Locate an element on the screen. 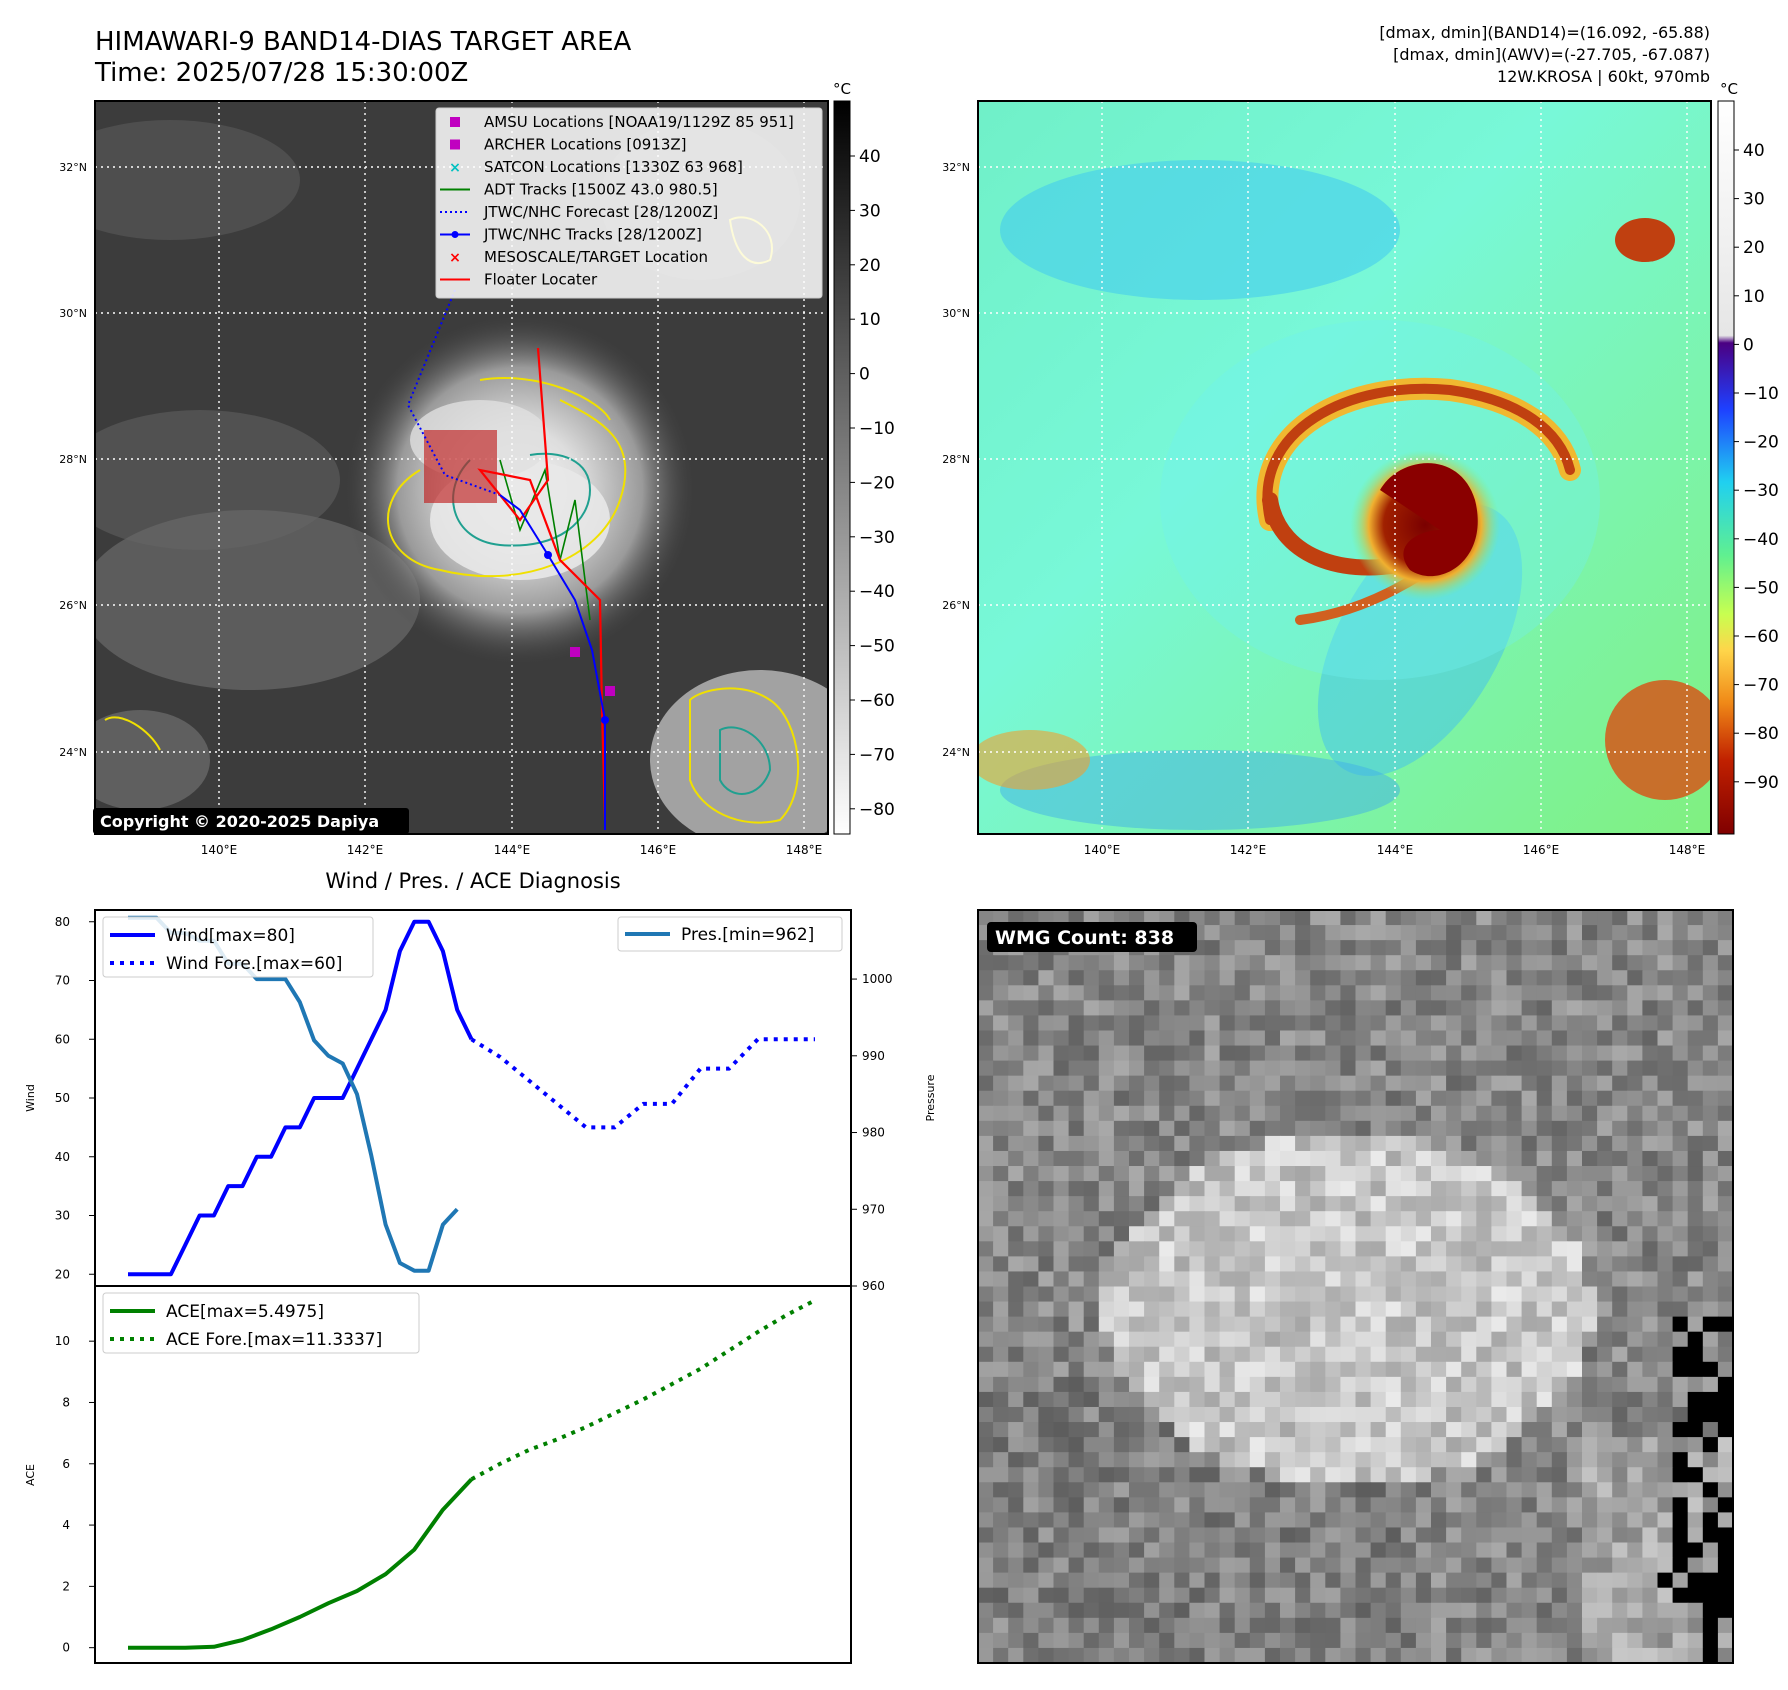 This screenshot has width=1788, height=1690. lat-label: 28°N is located at coordinates (956, 459).